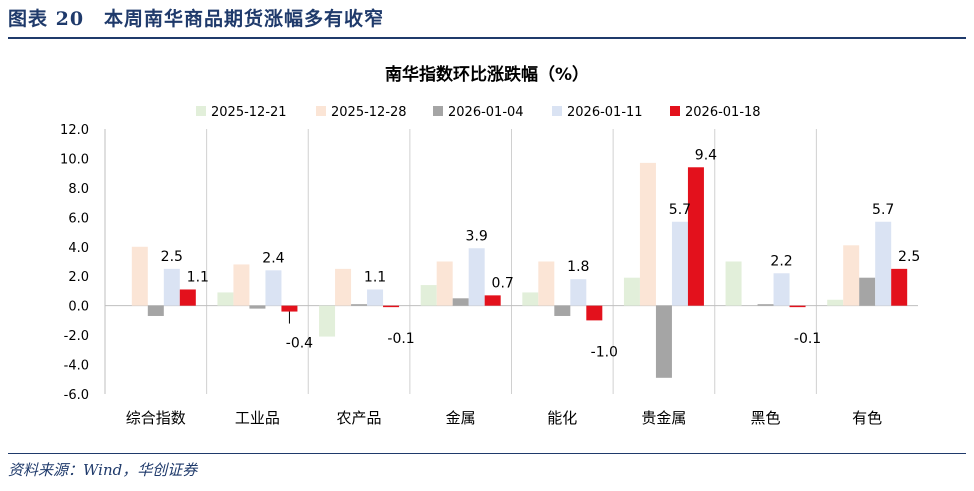 The image size is (974, 491). Describe the element at coordinates (241, 285) in the screenshot. I see `bar-2025-12-28-工业品` at that location.